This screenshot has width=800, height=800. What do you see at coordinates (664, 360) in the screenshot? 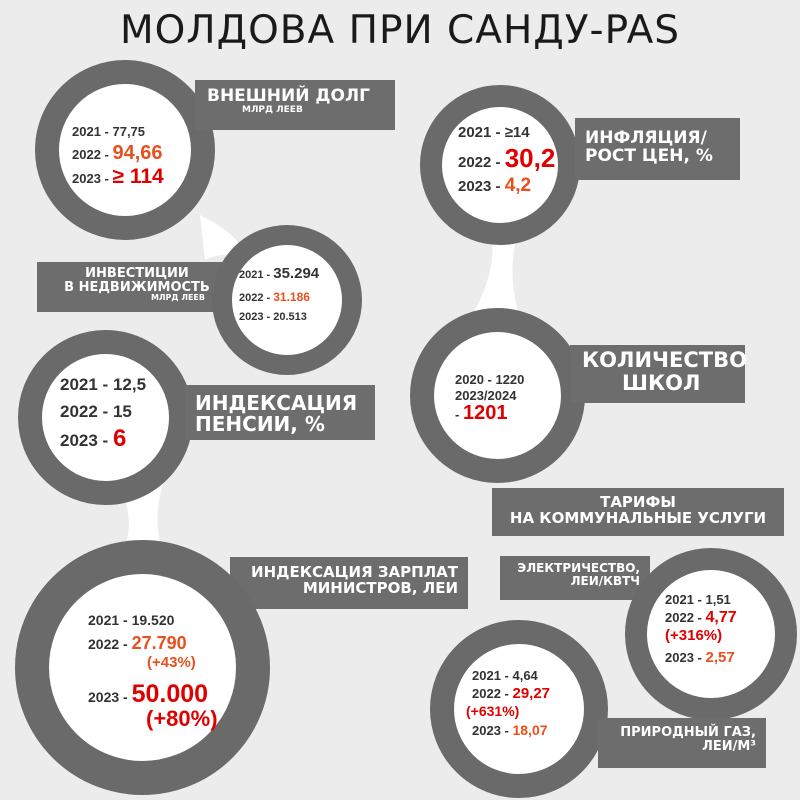
I see `schools-label-line1: КОЛИЧЕСТВО` at bounding box center [664, 360].